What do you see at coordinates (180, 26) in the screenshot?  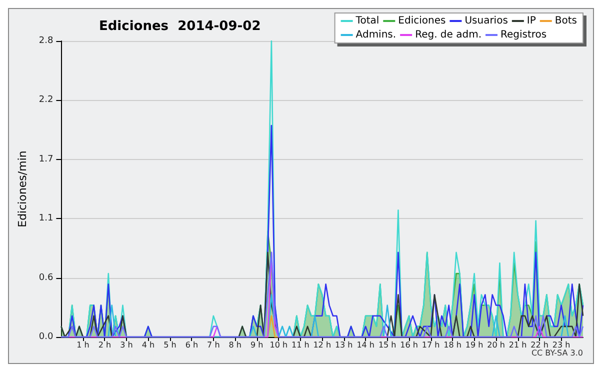 I see `chart-title: Ediciones 2014-09-02` at bounding box center [180, 26].